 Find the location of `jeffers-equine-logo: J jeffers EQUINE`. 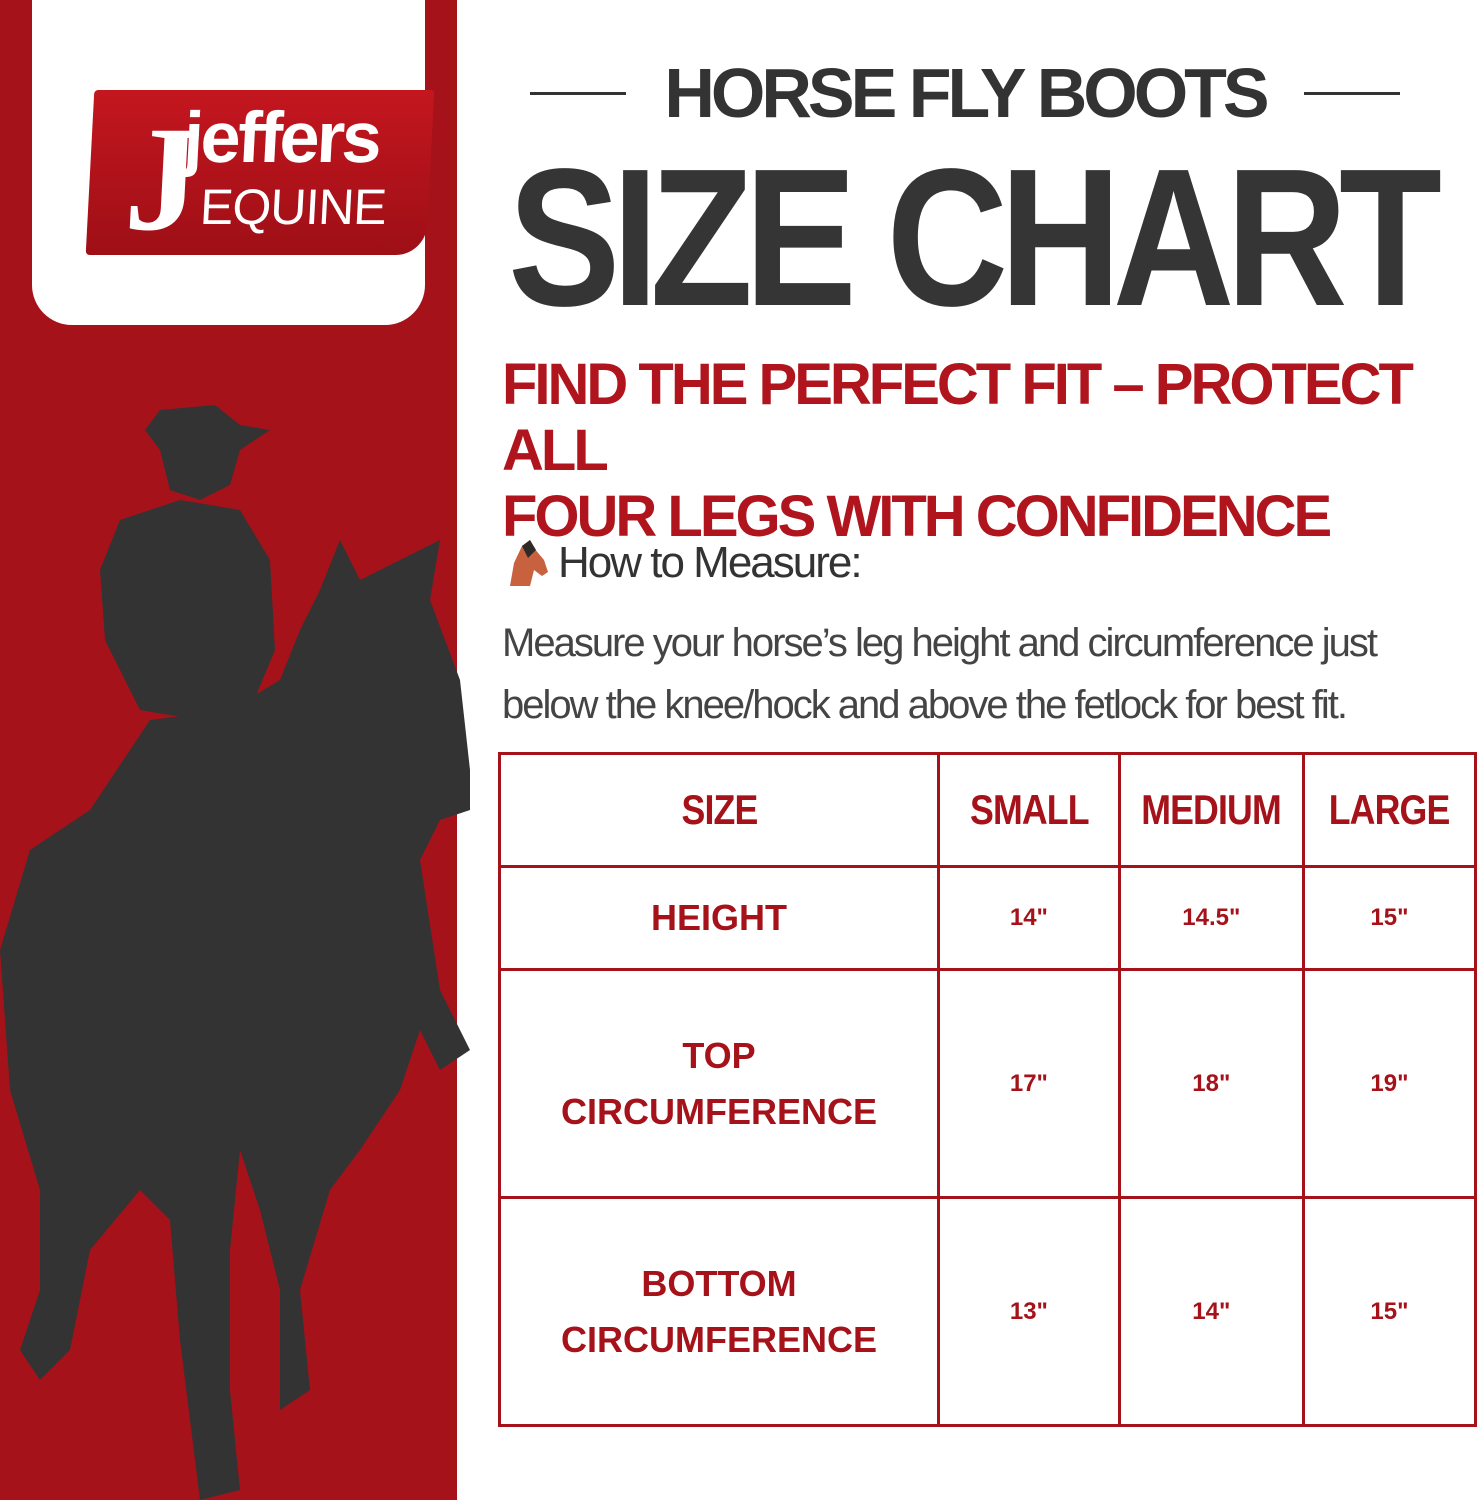

jeffers-equine-logo: J jeffers EQUINE is located at coordinates (260, 176).